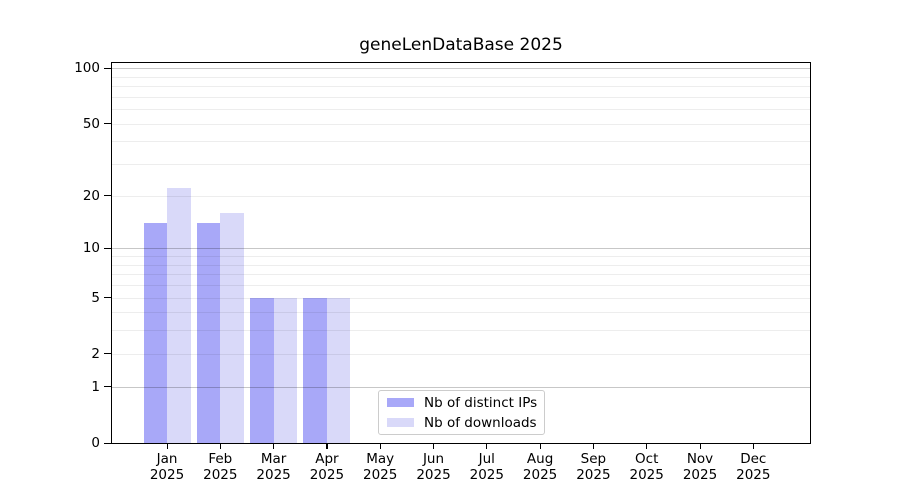 This screenshot has height=500, width=900. I want to click on x-tick-label: Jun 2025, so click(434, 467).